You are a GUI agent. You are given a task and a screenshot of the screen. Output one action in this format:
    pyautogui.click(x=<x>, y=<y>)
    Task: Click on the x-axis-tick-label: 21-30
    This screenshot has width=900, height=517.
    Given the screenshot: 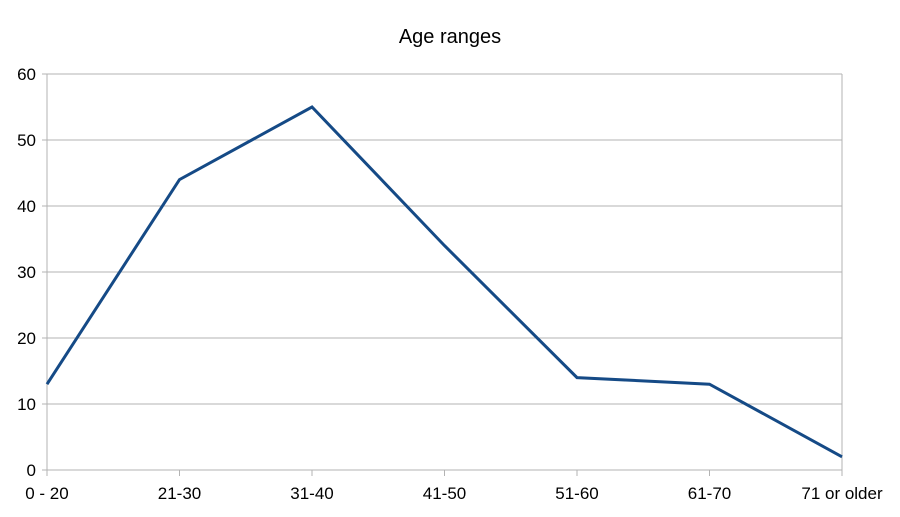 What is the action you would take?
    pyautogui.click(x=179, y=493)
    